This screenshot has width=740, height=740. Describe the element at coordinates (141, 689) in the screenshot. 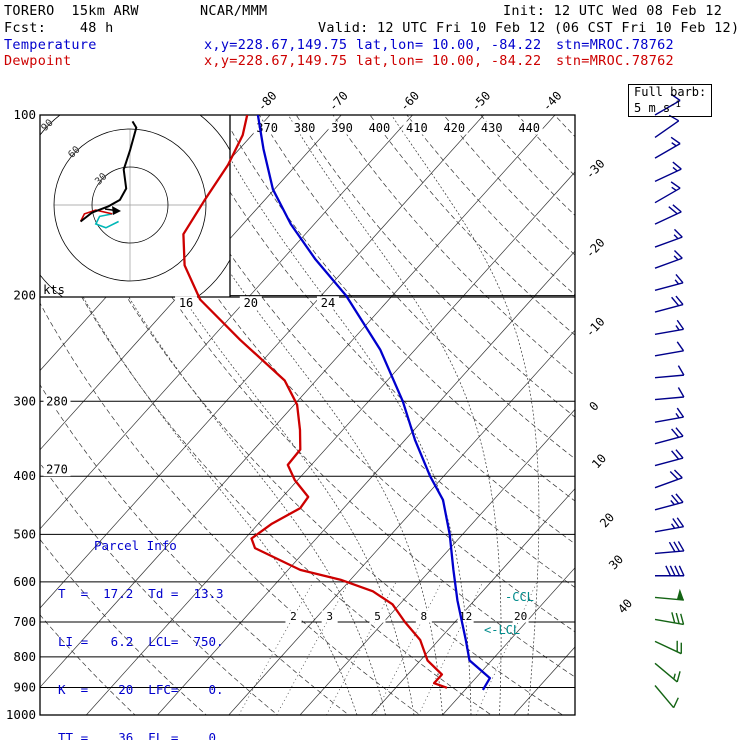

I see `parcel-line: K = 20 LFC= 0.` at that location.